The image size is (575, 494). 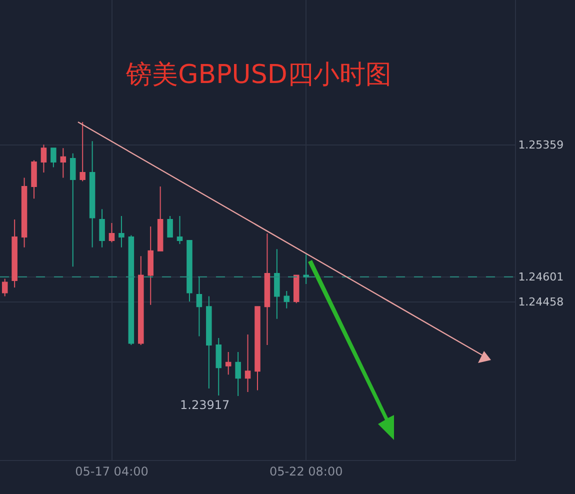 I want to click on text: 镑美GBPUSD四小时图, so click(x=258, y=75).